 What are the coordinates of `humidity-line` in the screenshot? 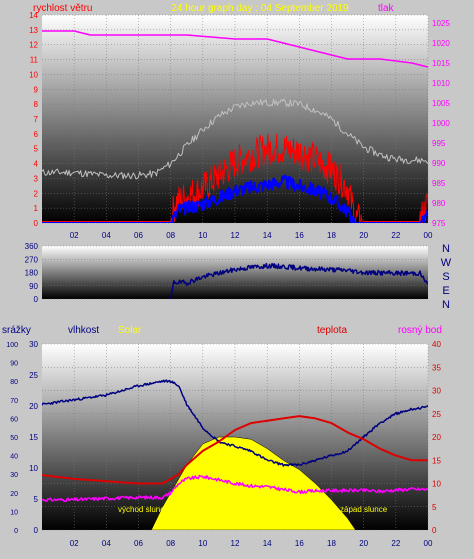 It's located at (235, 423).